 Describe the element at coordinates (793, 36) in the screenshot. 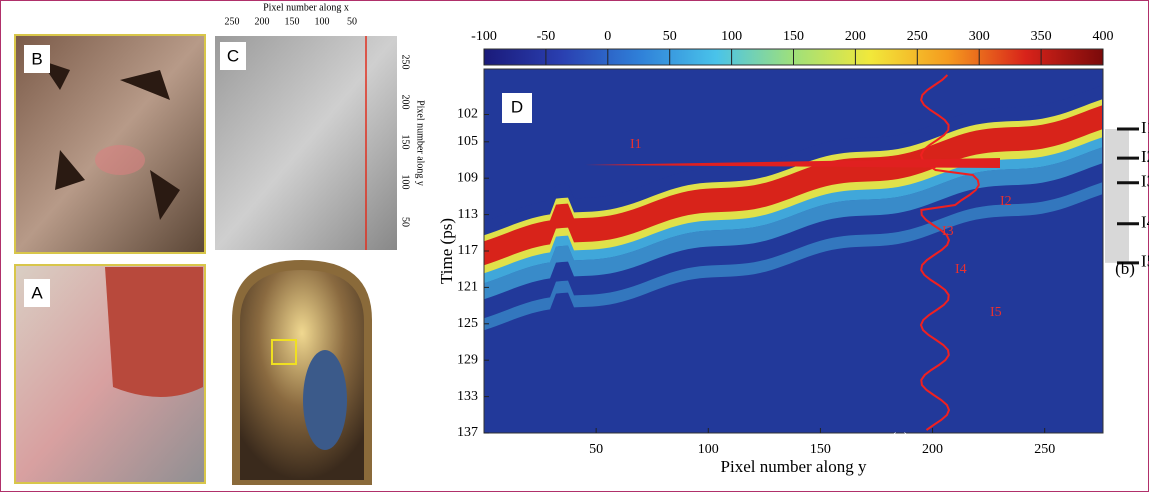

I see `colorbar-tick-label: 150` at that location.